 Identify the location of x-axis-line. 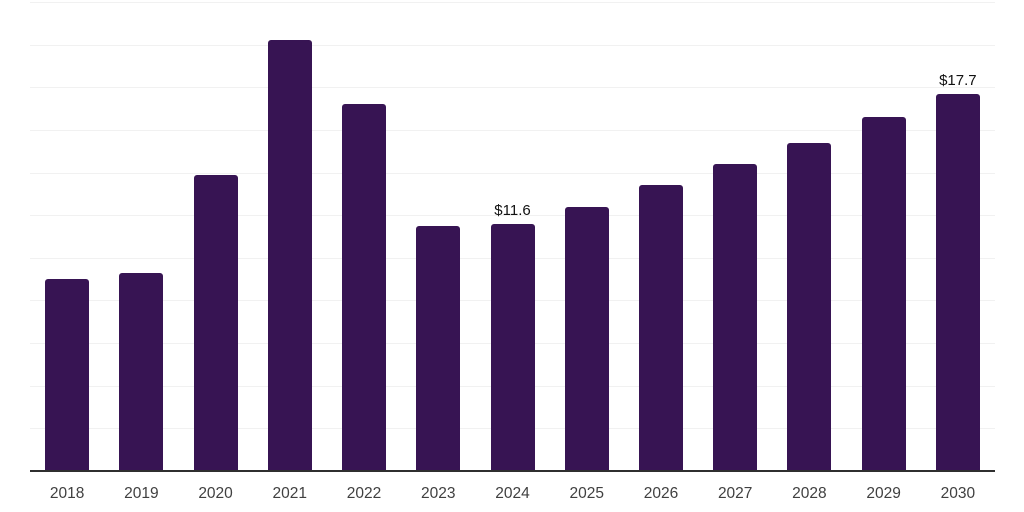
(512, 471).